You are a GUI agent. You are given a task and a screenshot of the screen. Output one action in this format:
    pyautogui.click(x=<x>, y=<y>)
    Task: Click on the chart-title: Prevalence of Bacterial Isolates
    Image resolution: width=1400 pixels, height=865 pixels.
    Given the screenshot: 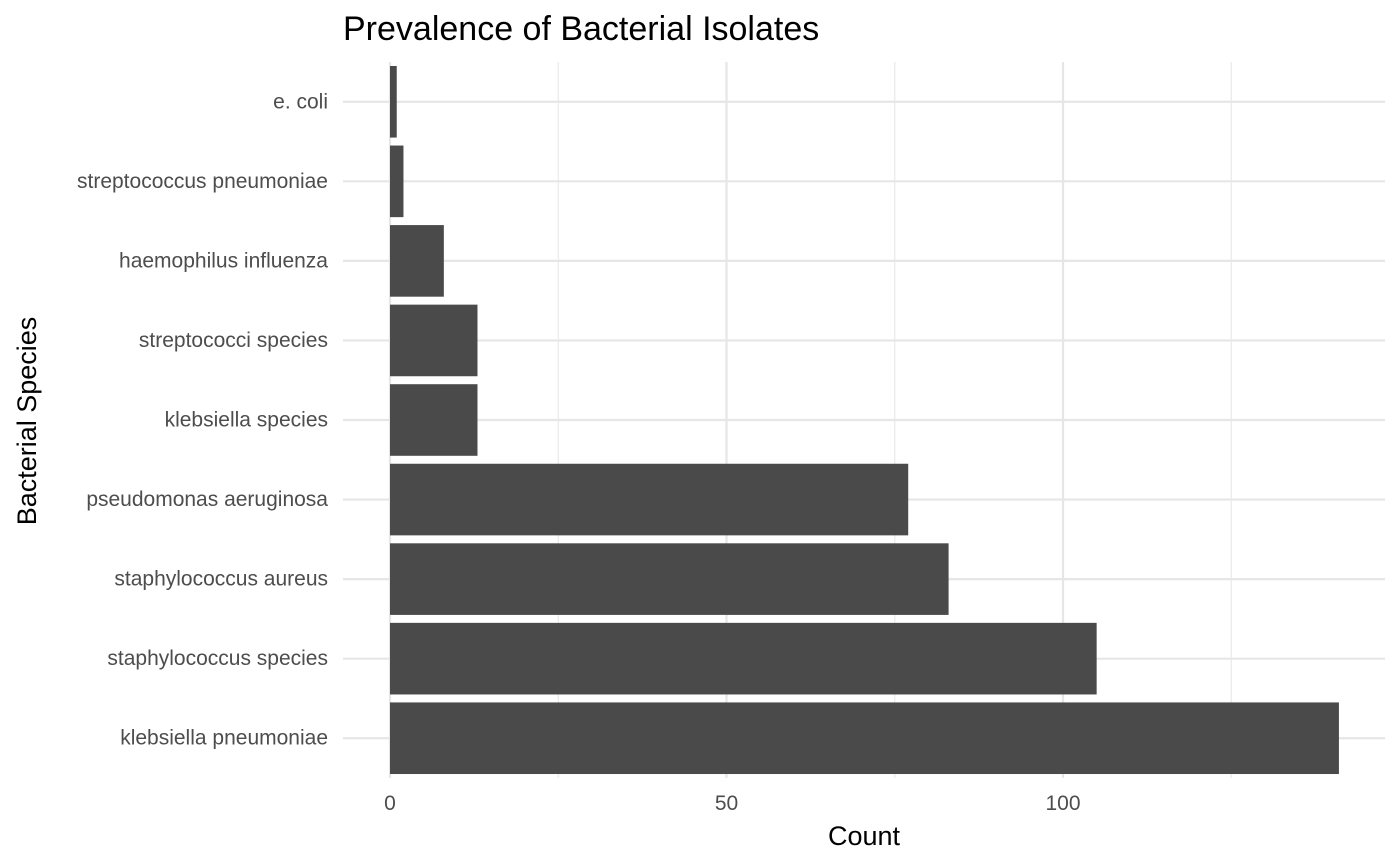 What is the action you would take?
    pyautogui.click(x=581, y=29)
    